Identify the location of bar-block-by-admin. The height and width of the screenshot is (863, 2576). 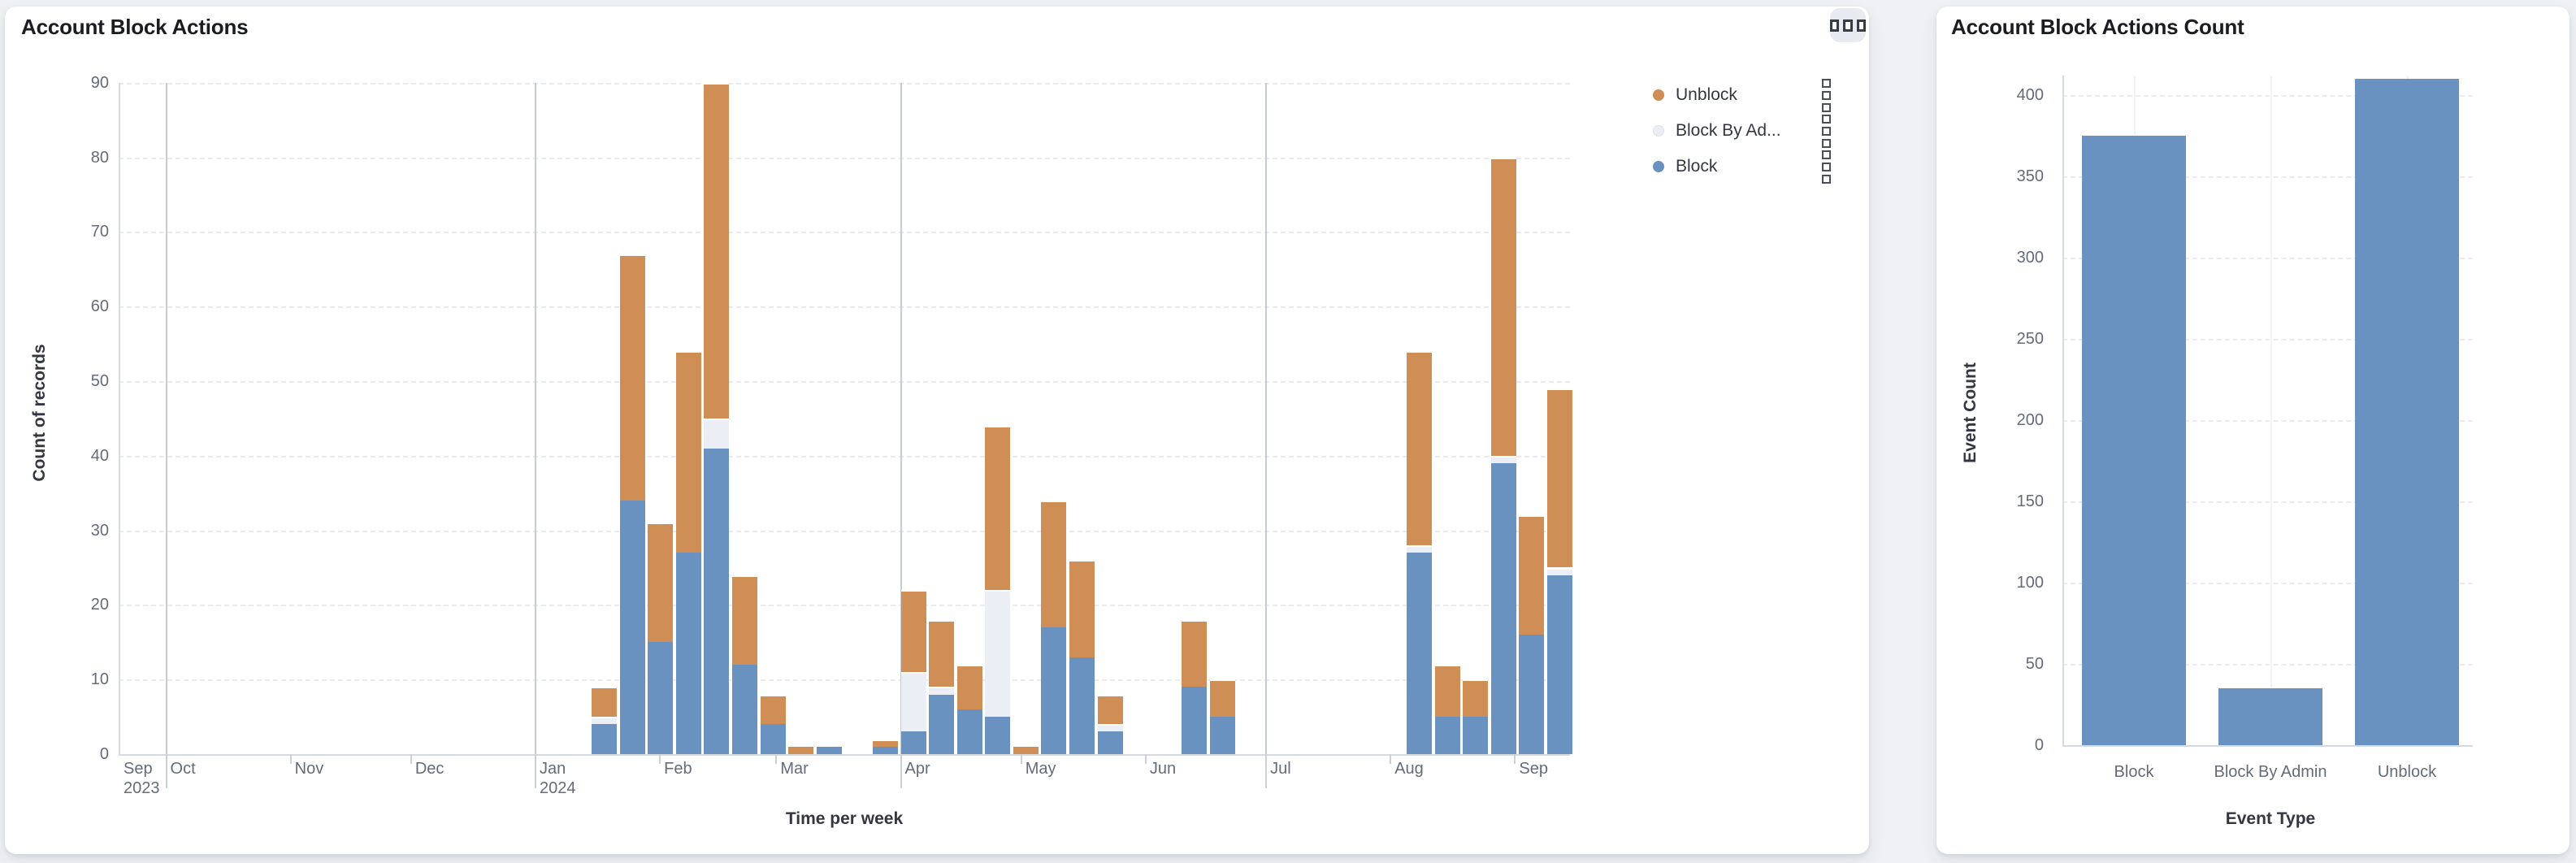
(2270, 716).